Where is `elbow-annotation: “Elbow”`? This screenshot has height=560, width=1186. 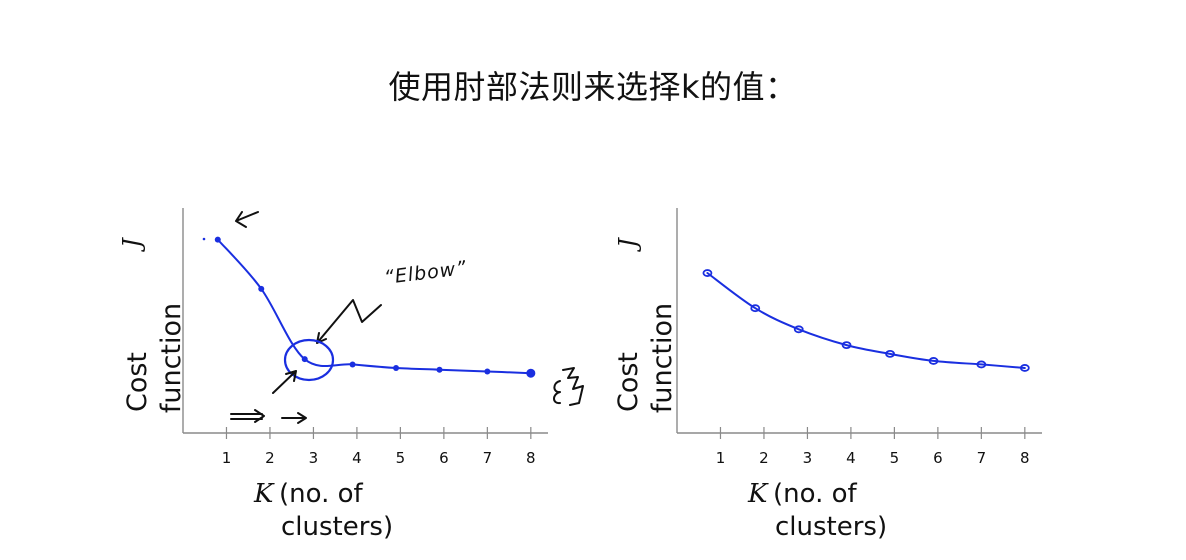
elbow-annotation: “Elbow” is located at coordinates (425, 273).